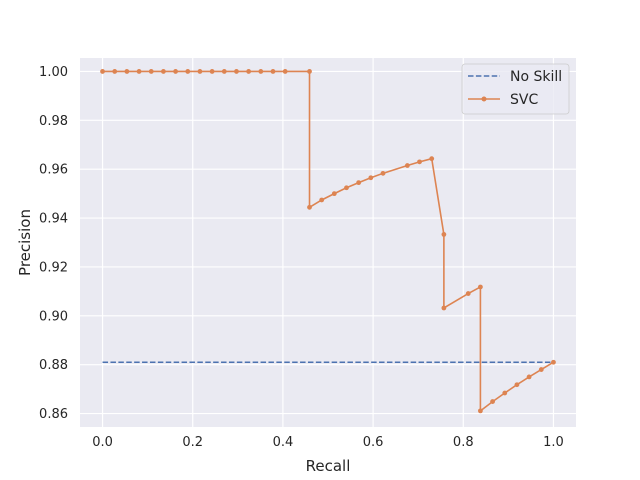  Describe the element at coordinates (53, 316) in the screenshot. I see `y-tick-label: 0.90` at that location.